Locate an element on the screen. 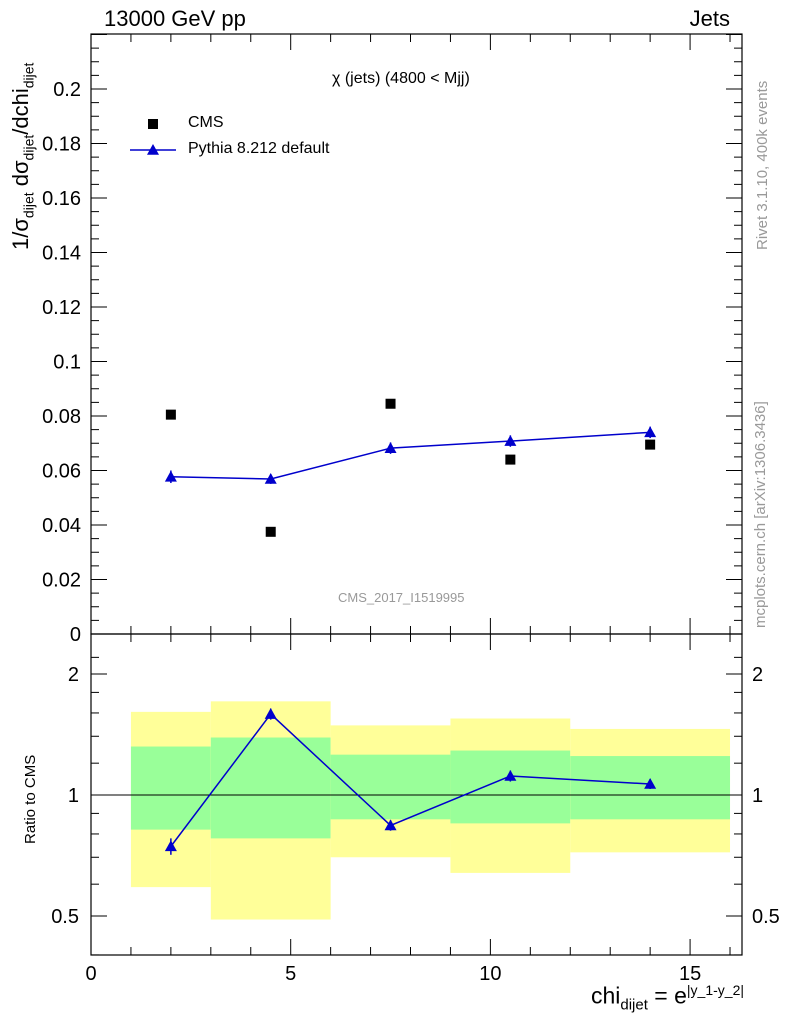 This screenshot has width=786, height=1024. main-y-tick-label: 0.08 is located at coordinates (61, 417).